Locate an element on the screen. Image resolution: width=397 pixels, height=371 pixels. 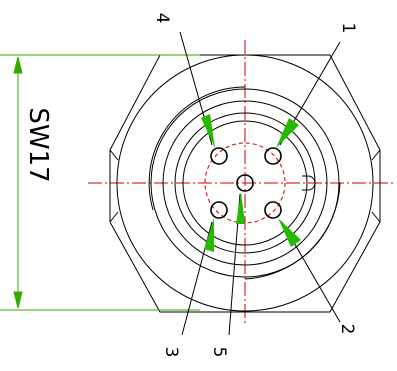
dimension-arrow-bottom is located at coordinates (18, 300).